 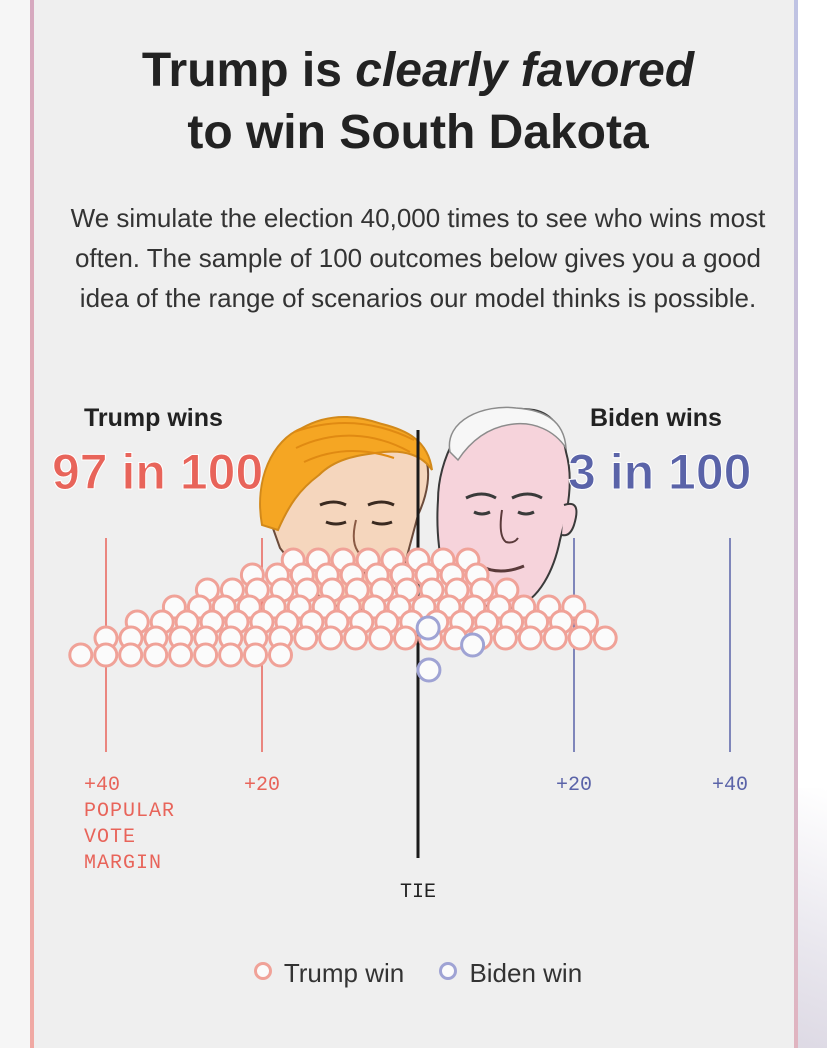 I want to click on chart-legend: Trump win Biden win, so click(x=418, y=973).